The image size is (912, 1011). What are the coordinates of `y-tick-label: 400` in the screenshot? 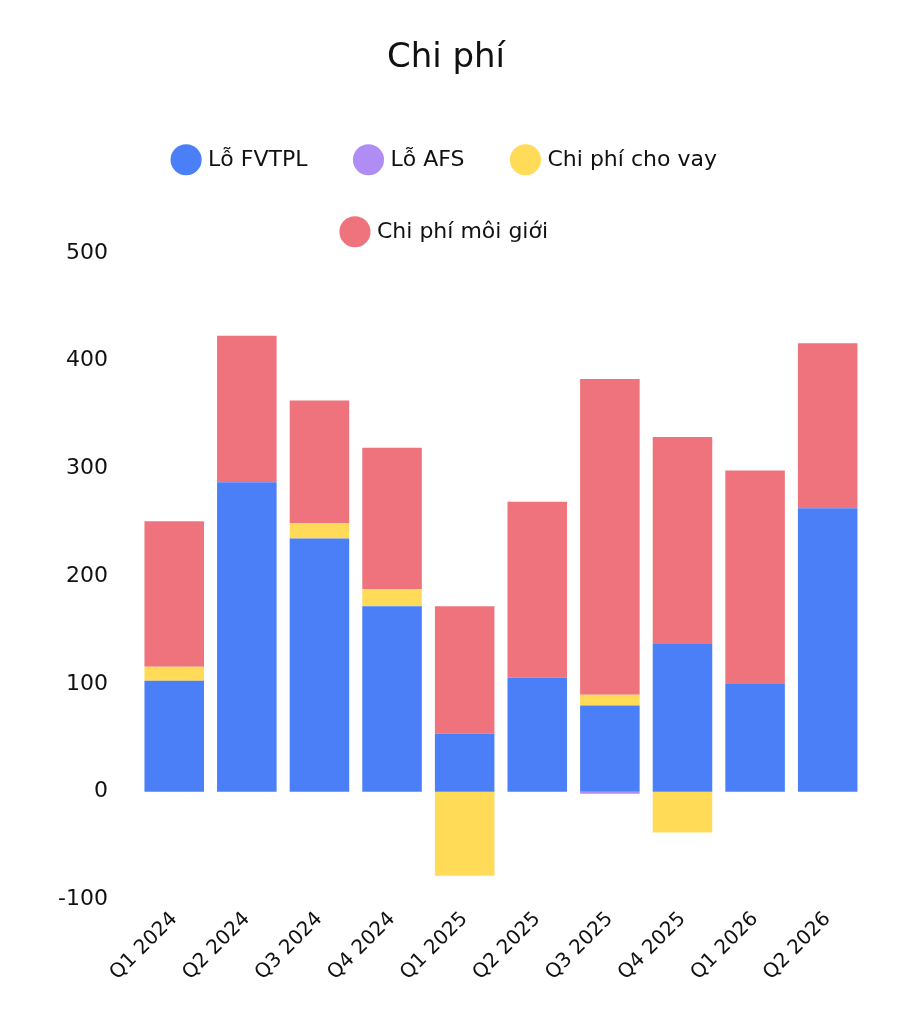 It's located at (86, 359).